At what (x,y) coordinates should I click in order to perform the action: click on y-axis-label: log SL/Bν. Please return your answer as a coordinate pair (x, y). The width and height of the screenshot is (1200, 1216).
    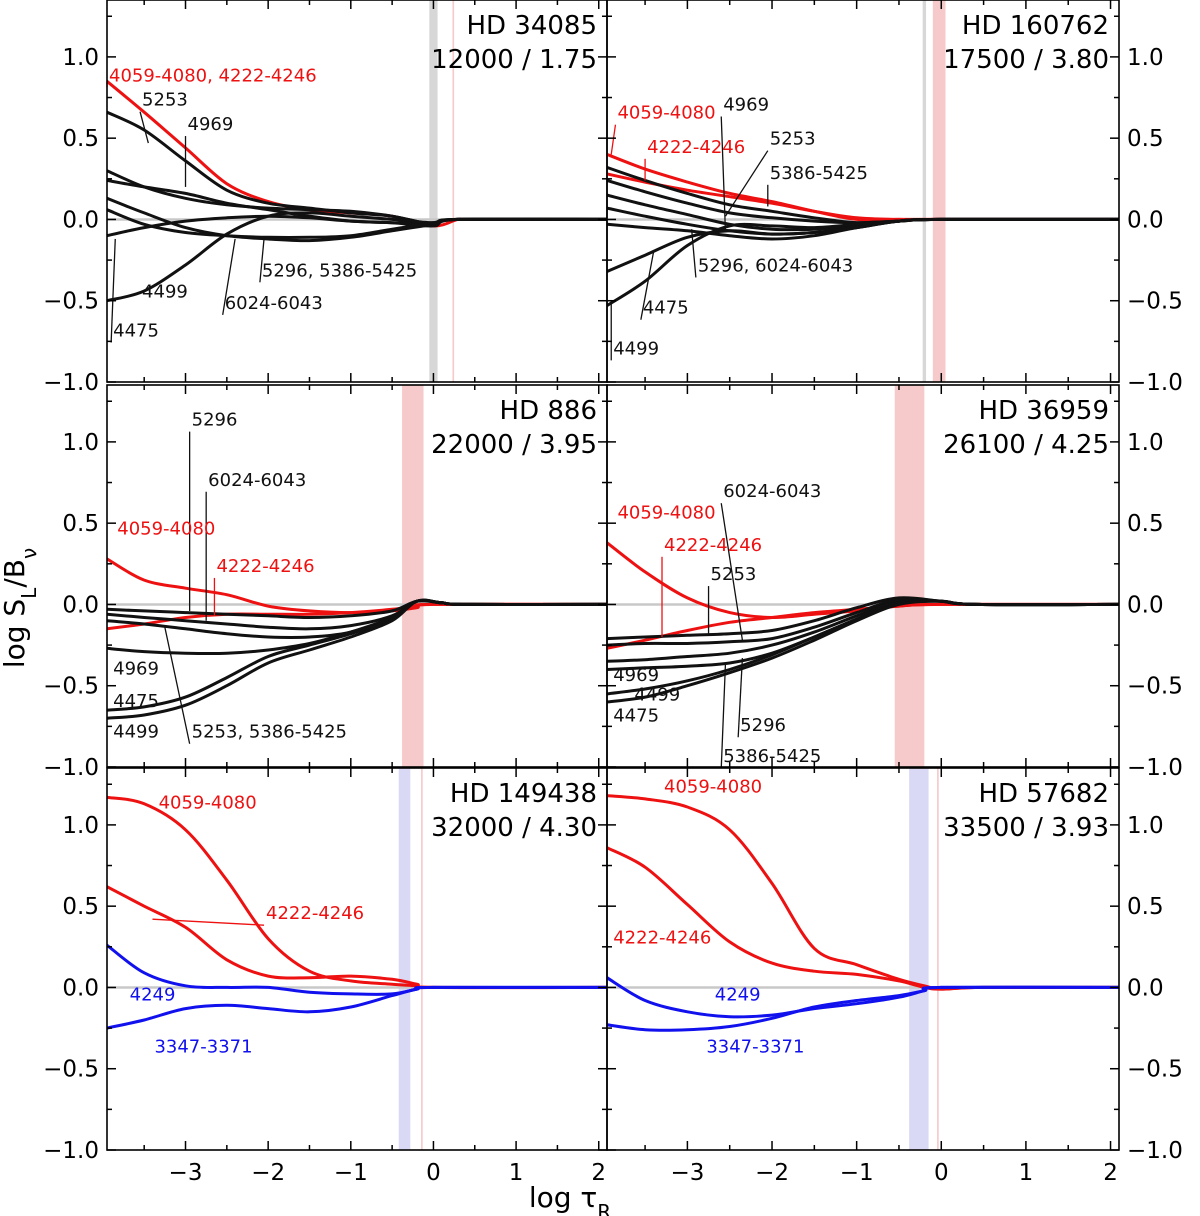
    Looking at the image, I should click on (20, 608).